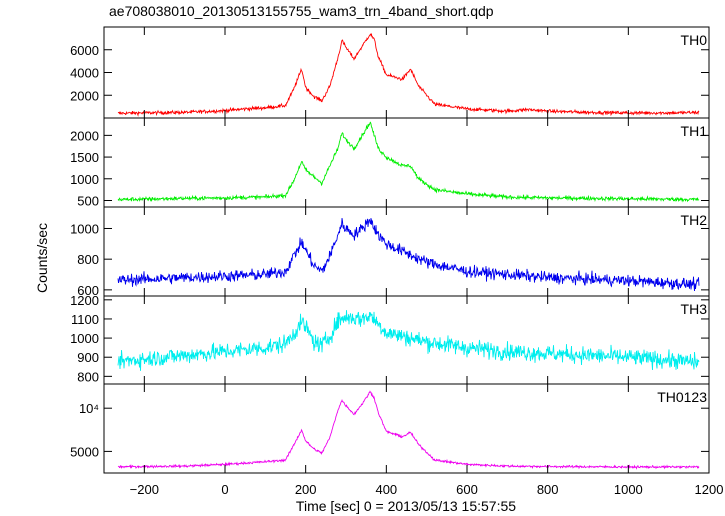 The height and width of the screenshot is (516, 725). I want to click on y-axis-label: Counts/sec, so click(42, 258).